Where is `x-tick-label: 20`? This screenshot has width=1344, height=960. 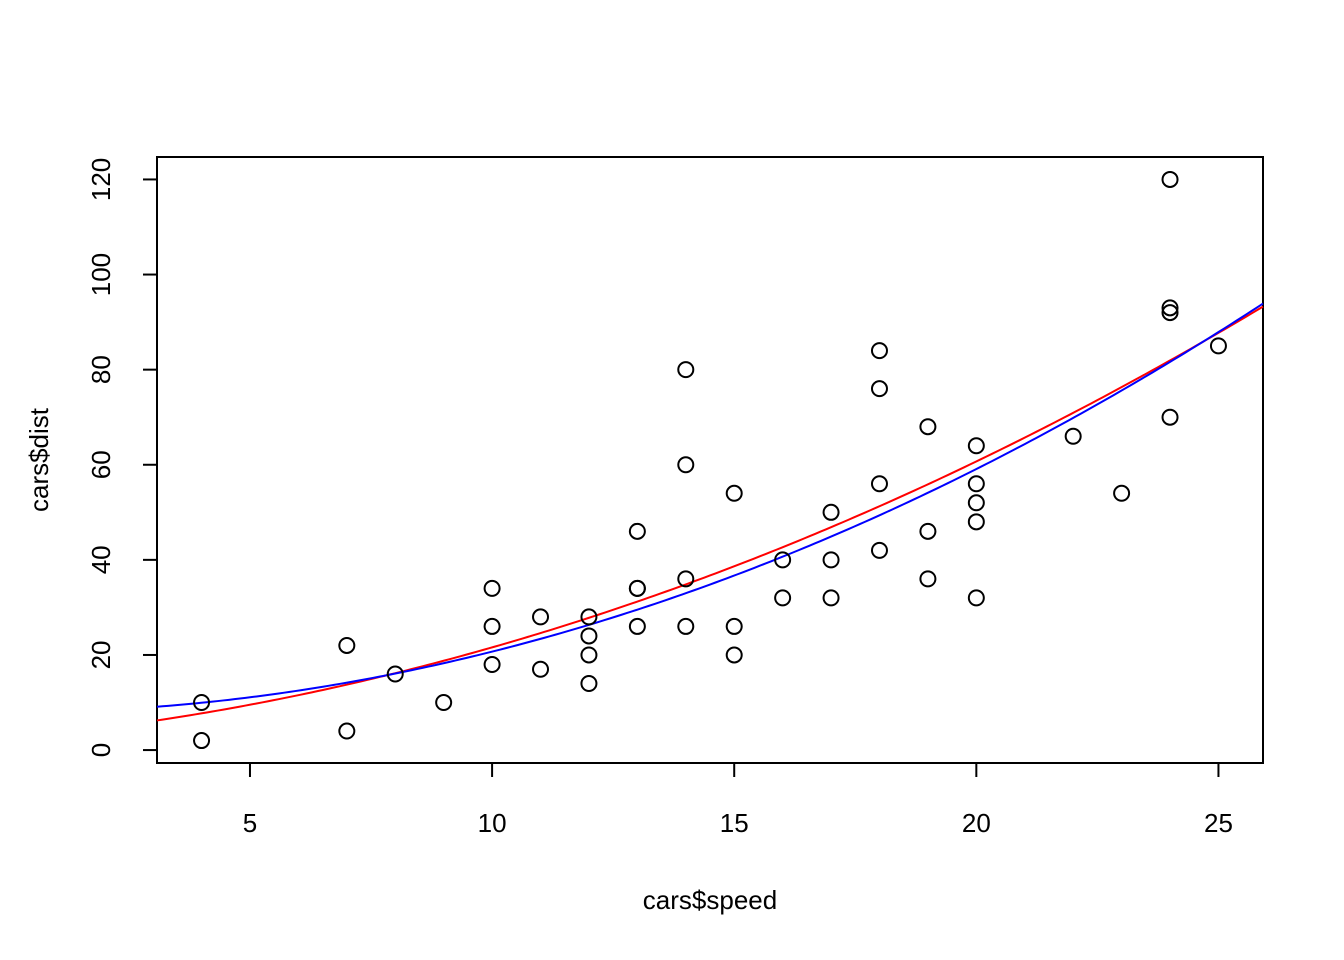 x-tick-label: 20 is located at coordinates (976, 823).